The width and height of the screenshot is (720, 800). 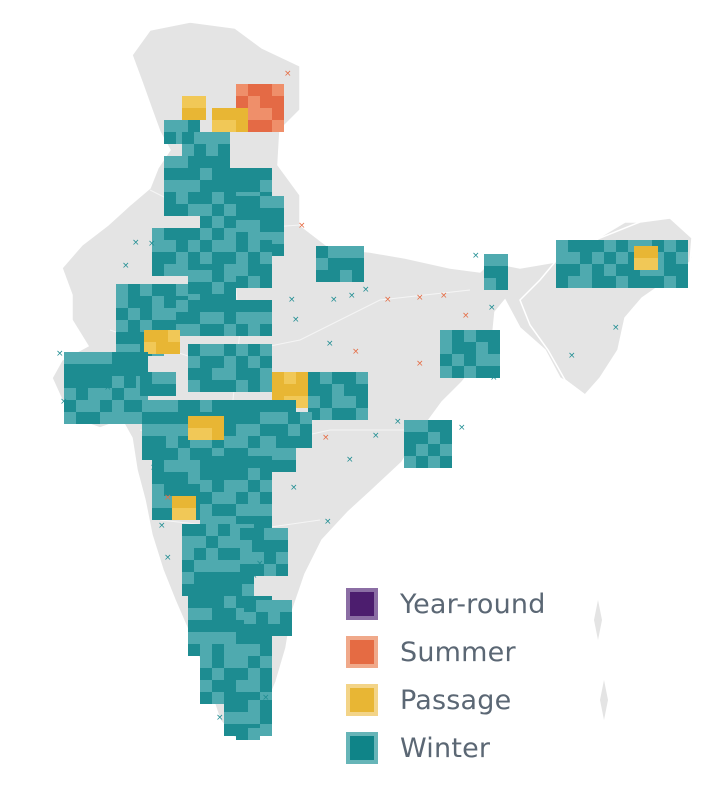 I want to click on andaman-islands, so click(x=601, y=660).